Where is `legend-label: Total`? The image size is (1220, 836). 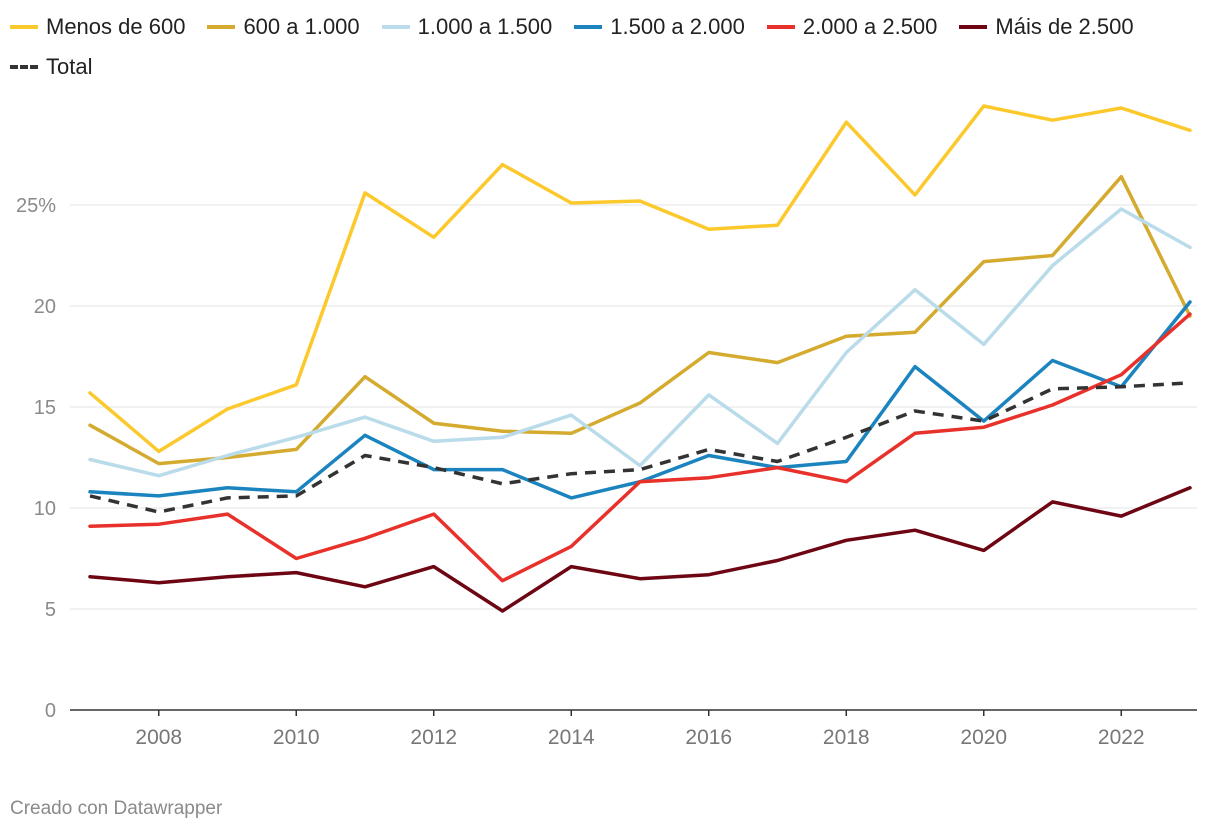 legend-label: Total is located at coordinates (69, 66).